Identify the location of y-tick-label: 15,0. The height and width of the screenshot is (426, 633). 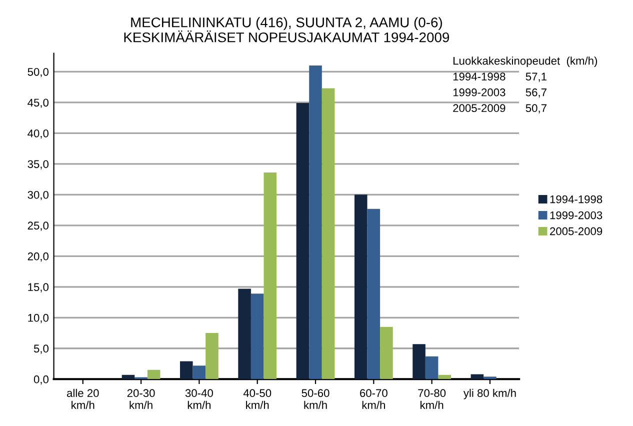
(38, 287).